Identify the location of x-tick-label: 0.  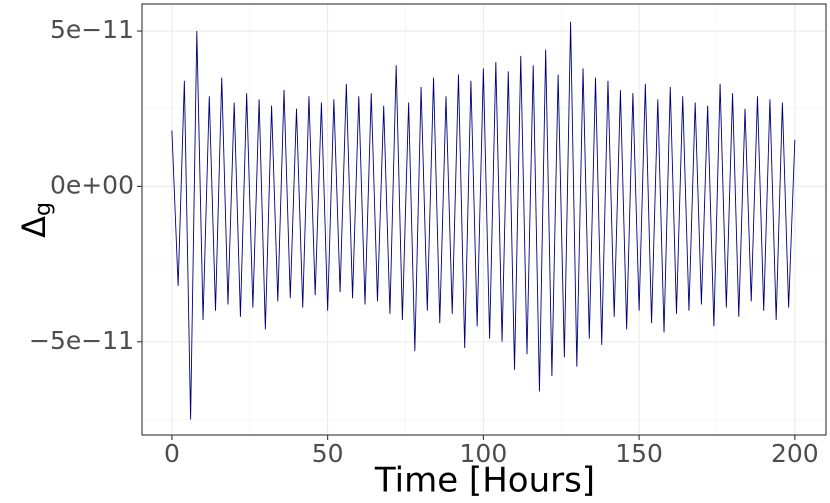
(172, 453).